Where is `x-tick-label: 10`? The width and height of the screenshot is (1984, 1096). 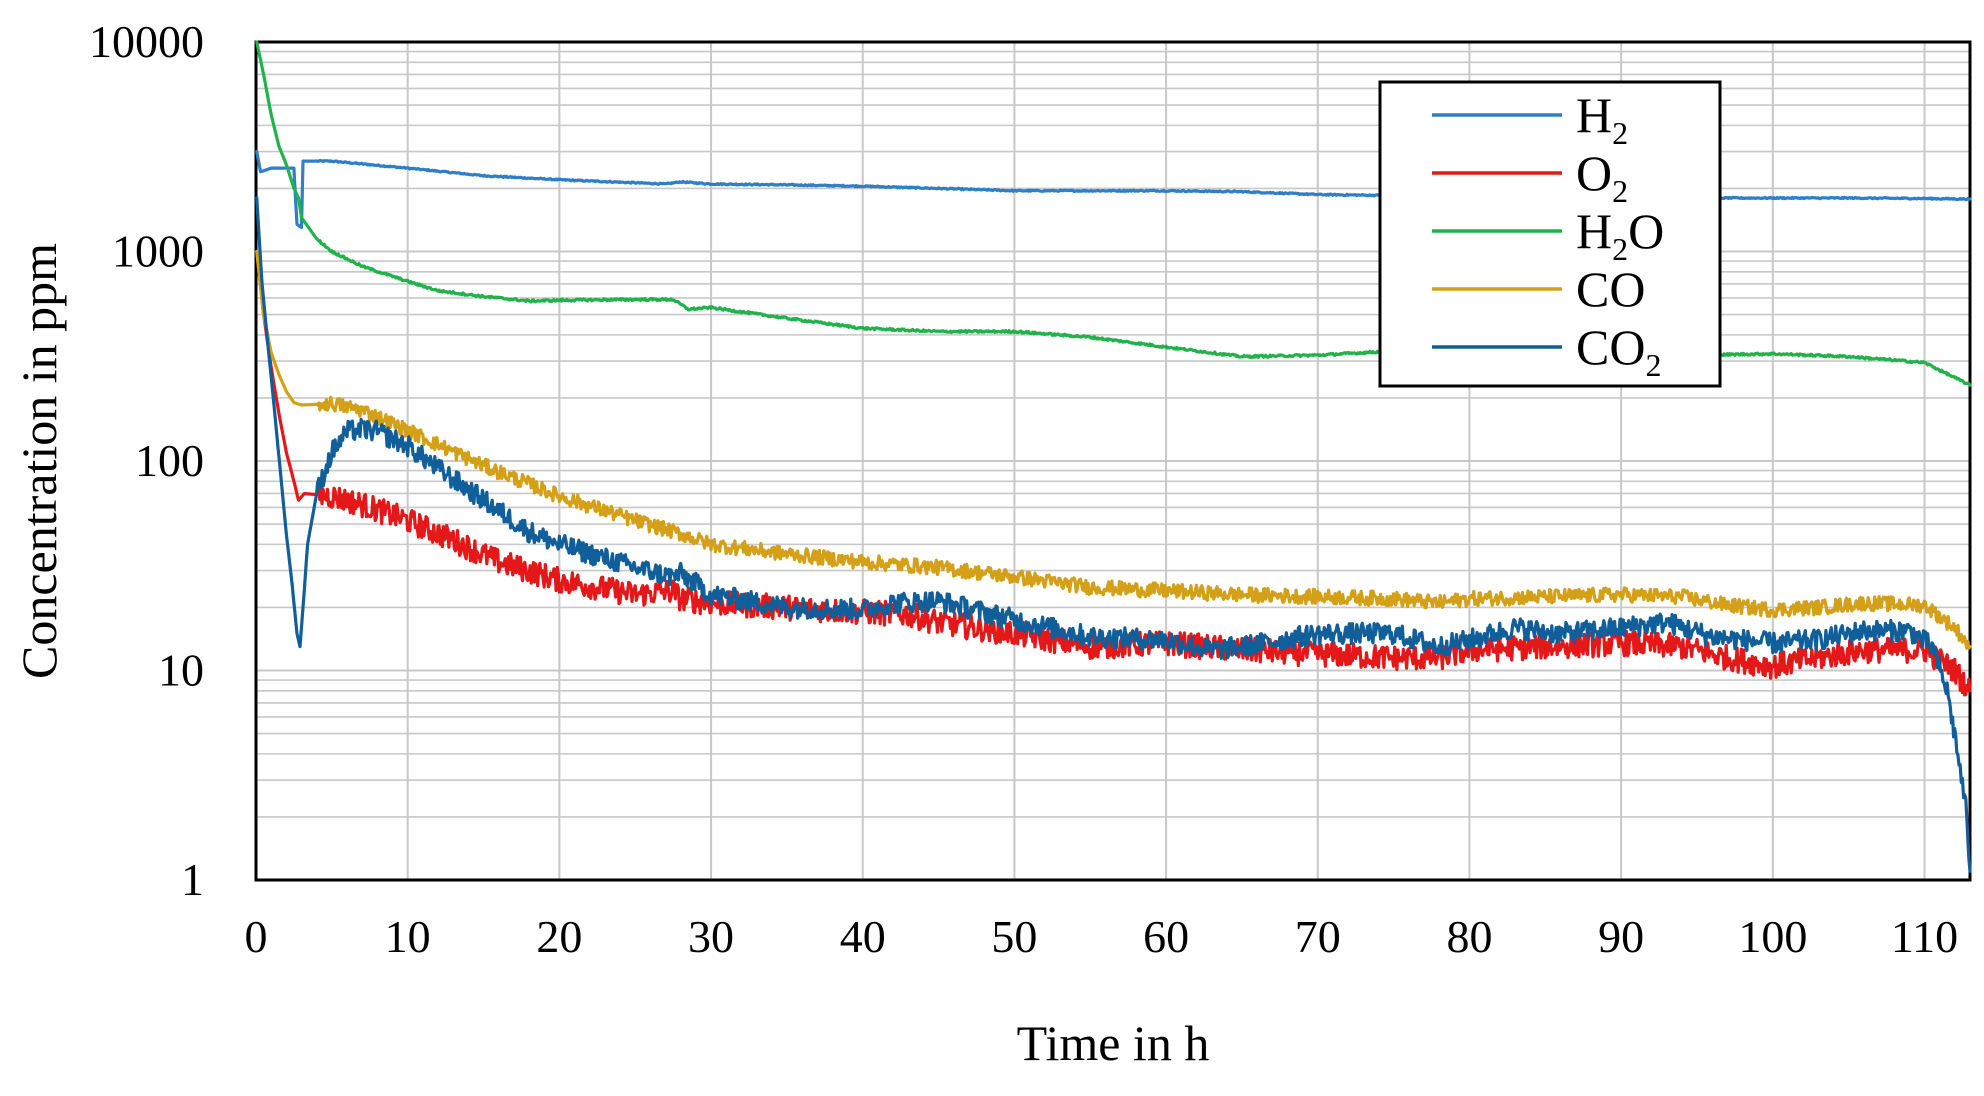
x-tick-label: 10 is located at coordinates (408, 936).